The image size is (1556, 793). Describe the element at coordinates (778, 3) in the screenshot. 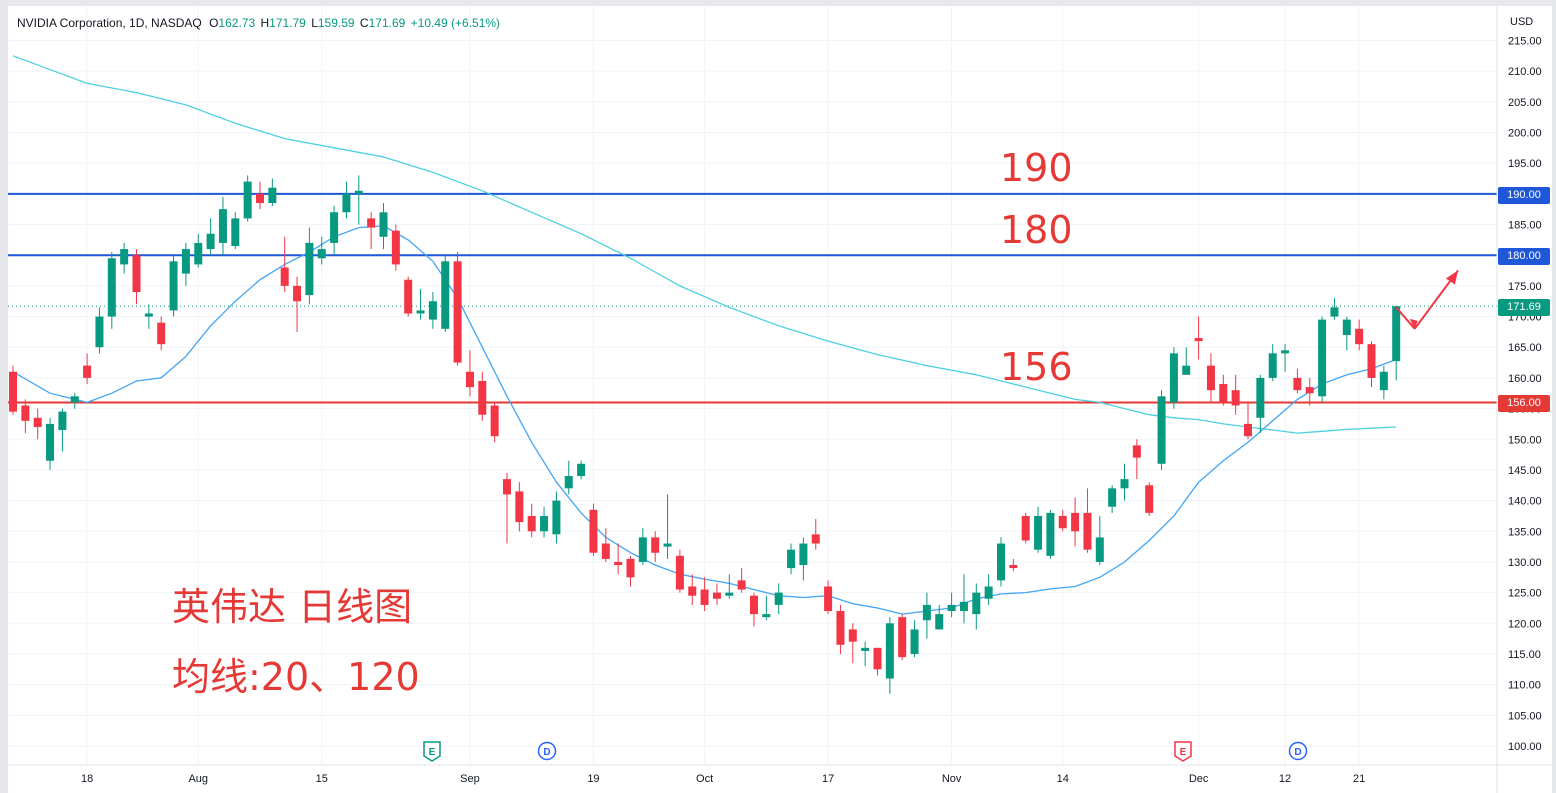

I see `top-border` at that location.